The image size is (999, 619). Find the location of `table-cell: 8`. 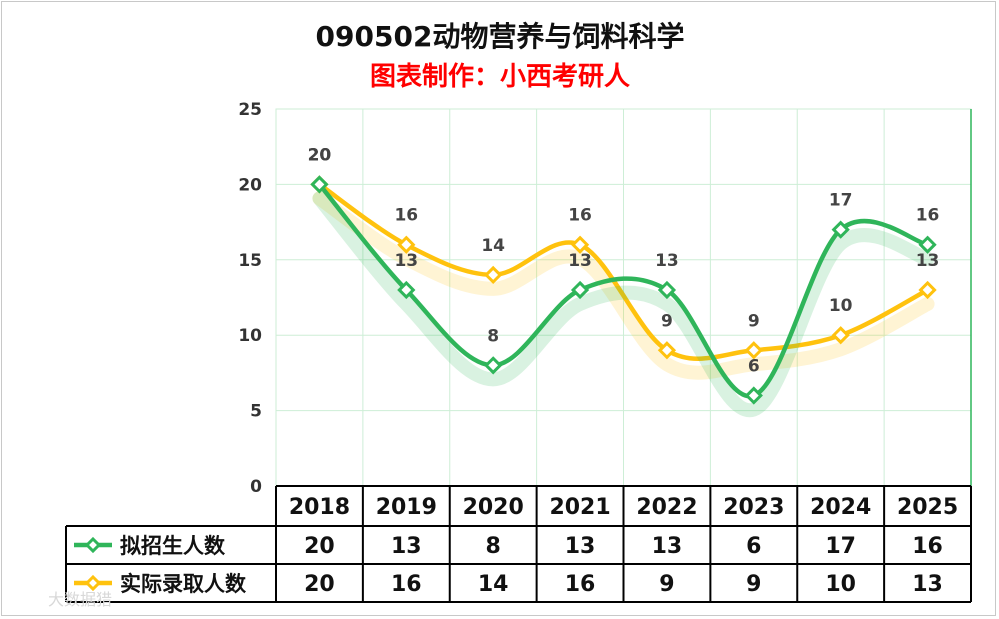

table-cell: 8 is located at coordinates (493, 546).